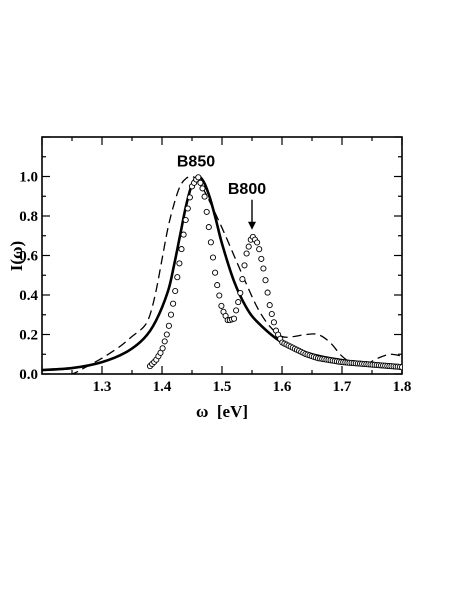 The image size is (471, 609). Describe the element at coordinates (28, 257) in the screenshot. I see `y-tick-label: 0.6` at that location.